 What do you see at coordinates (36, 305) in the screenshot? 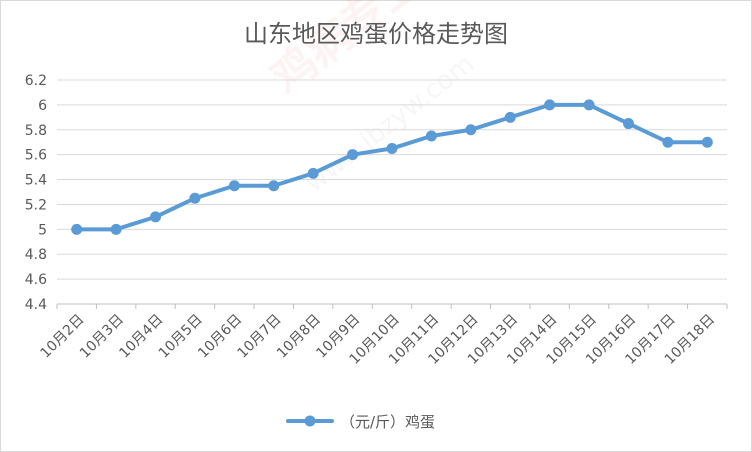
I see `y-tick-label: 4.4` at bounding box center [36, 305].